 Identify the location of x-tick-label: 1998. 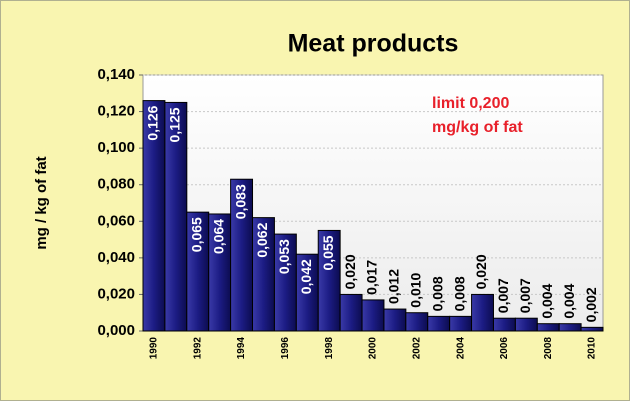
(329, 348).